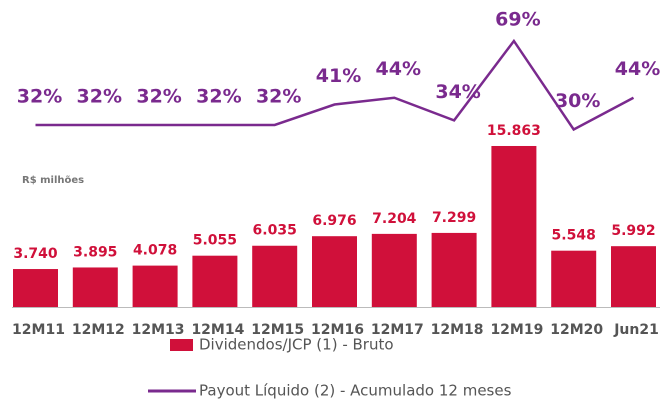 Image resolution: width=663 pixels, height=401 pixels. Describe the element at coordinates (215, 241) in the screenshot. I see `bar-value-label: 5.055` at that location.